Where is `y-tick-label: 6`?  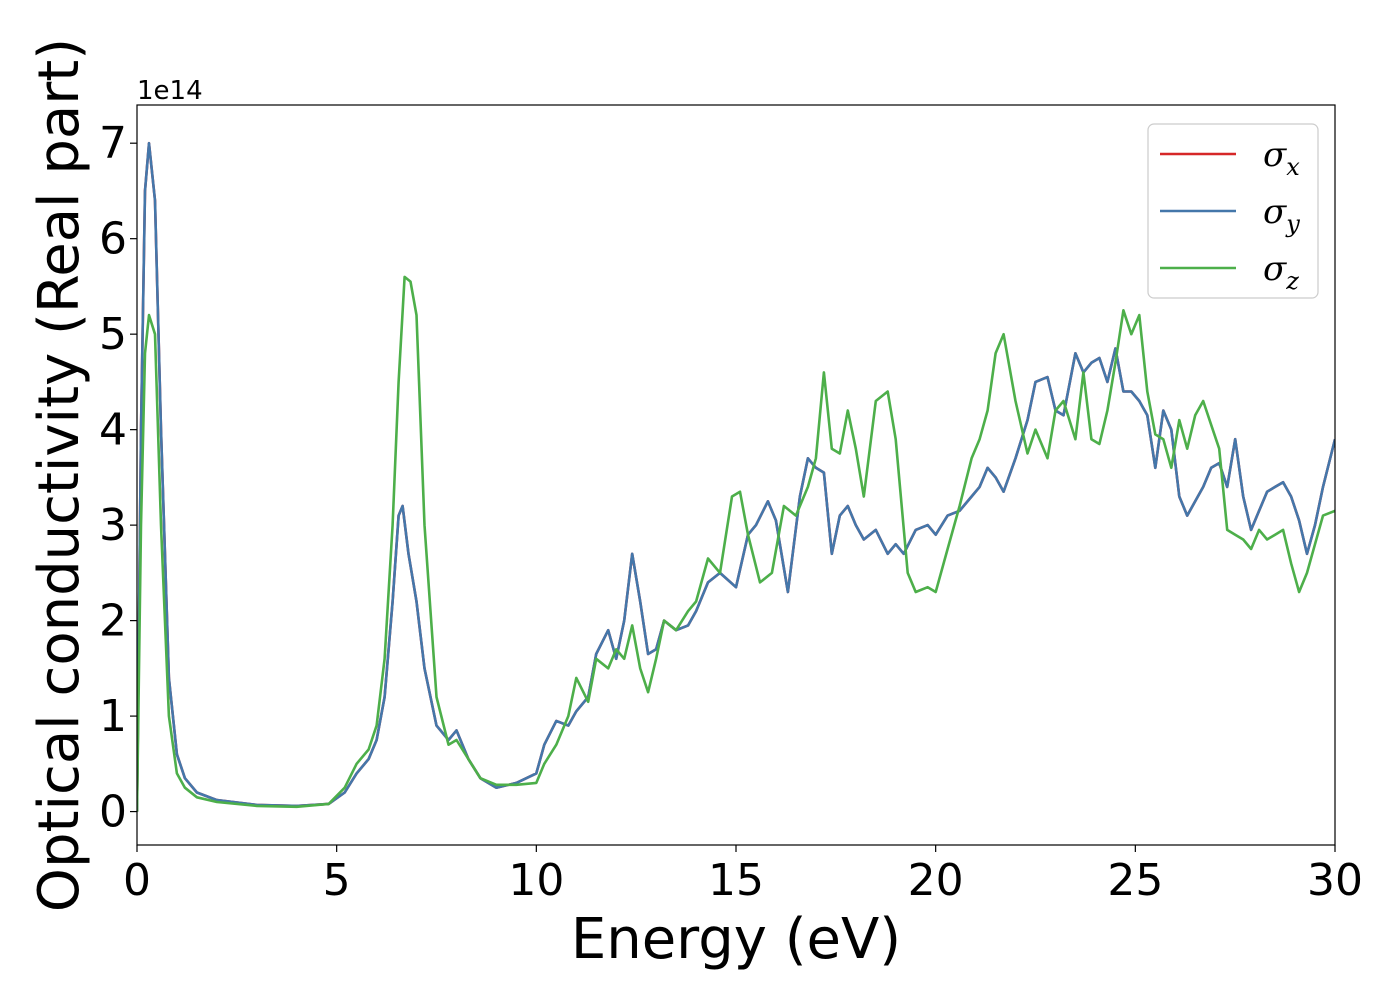
y-tick-label: 6 is located at coordinates (113, 239).